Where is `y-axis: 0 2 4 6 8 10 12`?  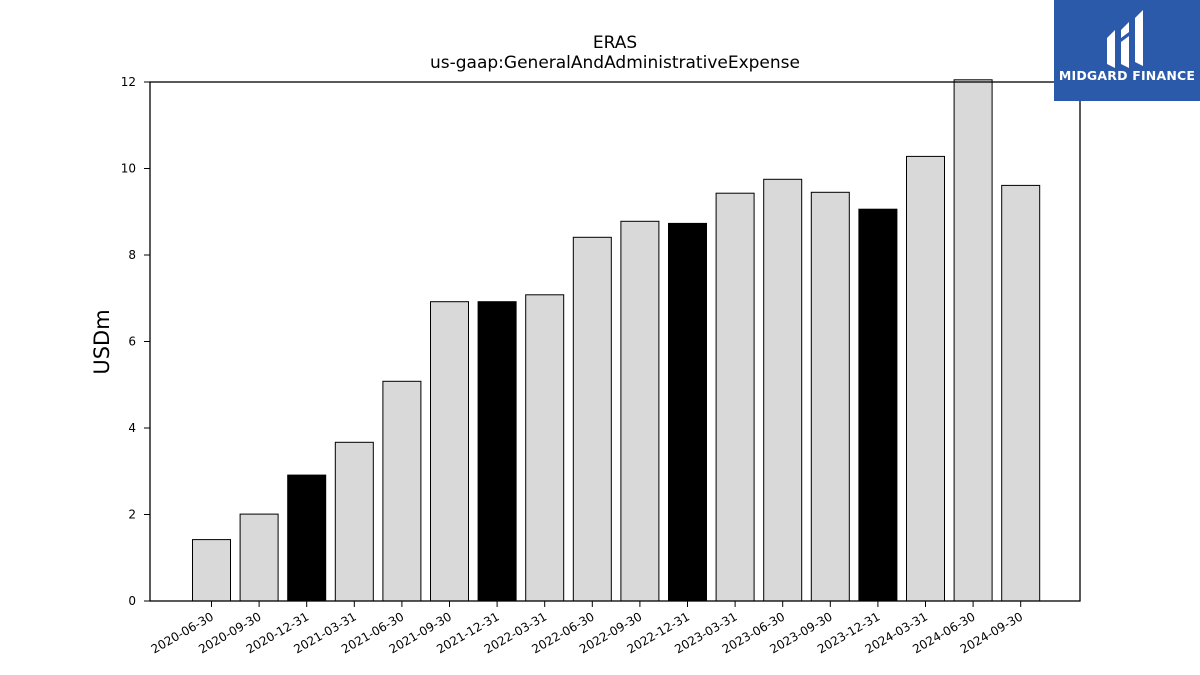
y-axis: 0 2 4 6 8 10 12 is located at coordinates (135, 341).